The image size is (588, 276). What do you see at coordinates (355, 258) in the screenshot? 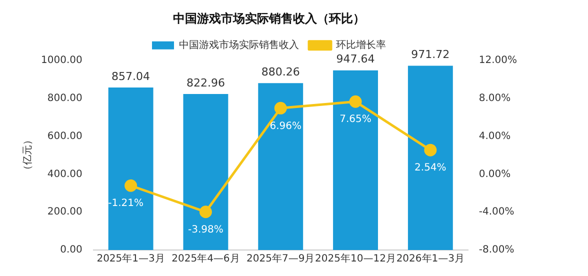
I see `x-tick-label: 2025年10—12月` at bounding box center [355, 258].